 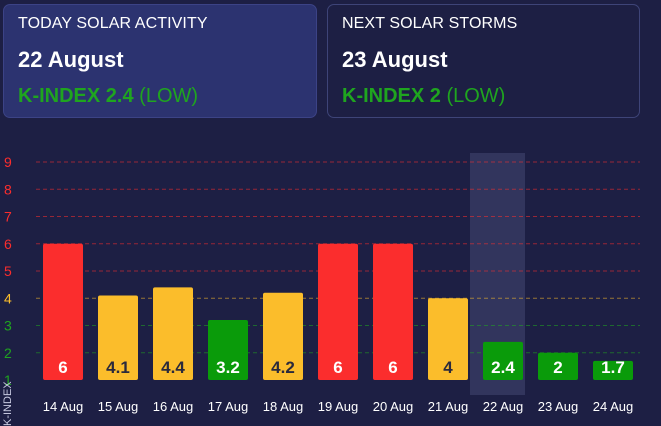 I want to click on x-tick-label: 18 Aug, so click(x=283, y=406).